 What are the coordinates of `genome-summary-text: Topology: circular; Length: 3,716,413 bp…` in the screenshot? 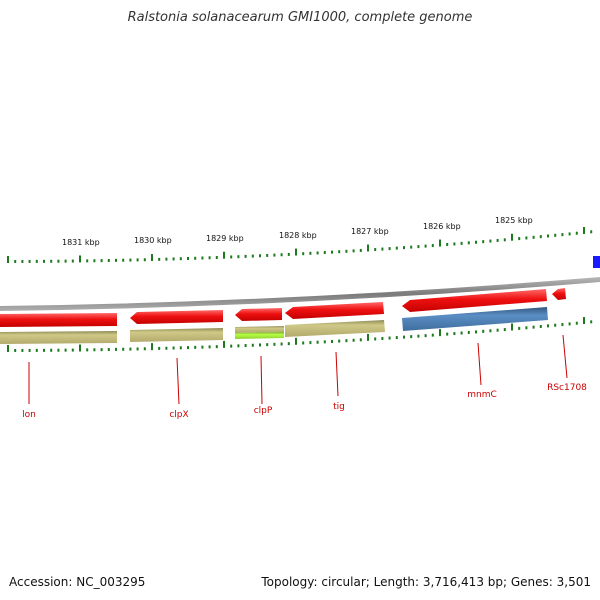 It's located at (426, 582).